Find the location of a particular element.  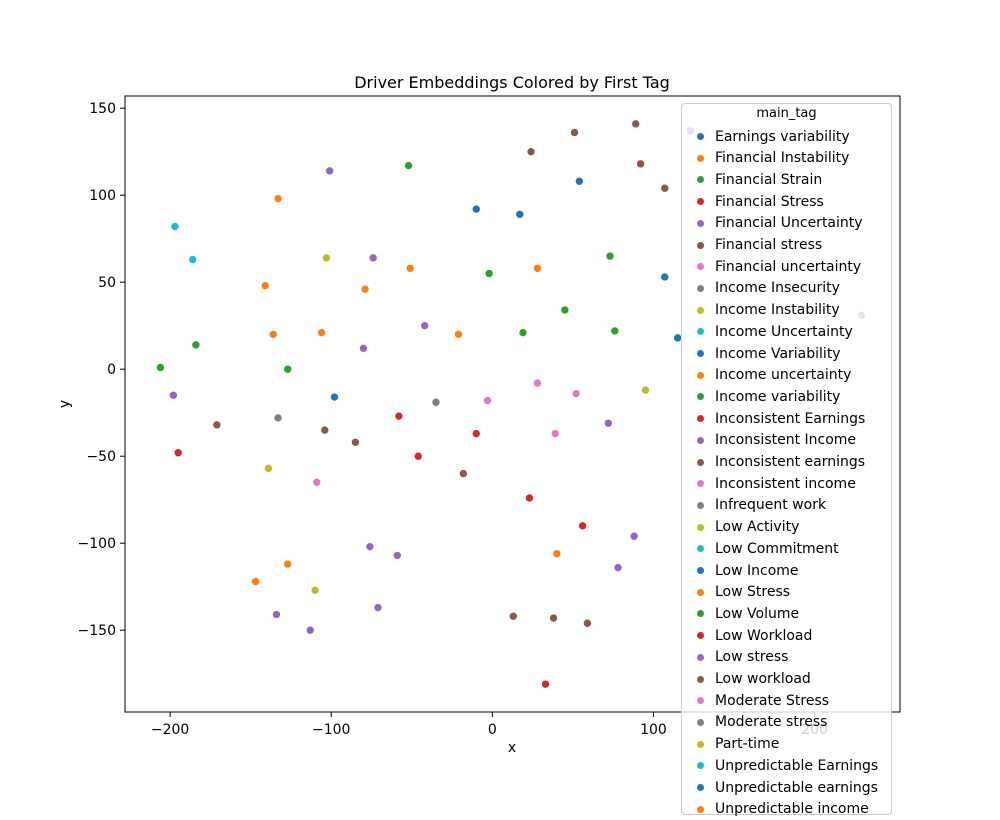

legend-item: Unpredictable Earnings is located at coordinates (780, 765).